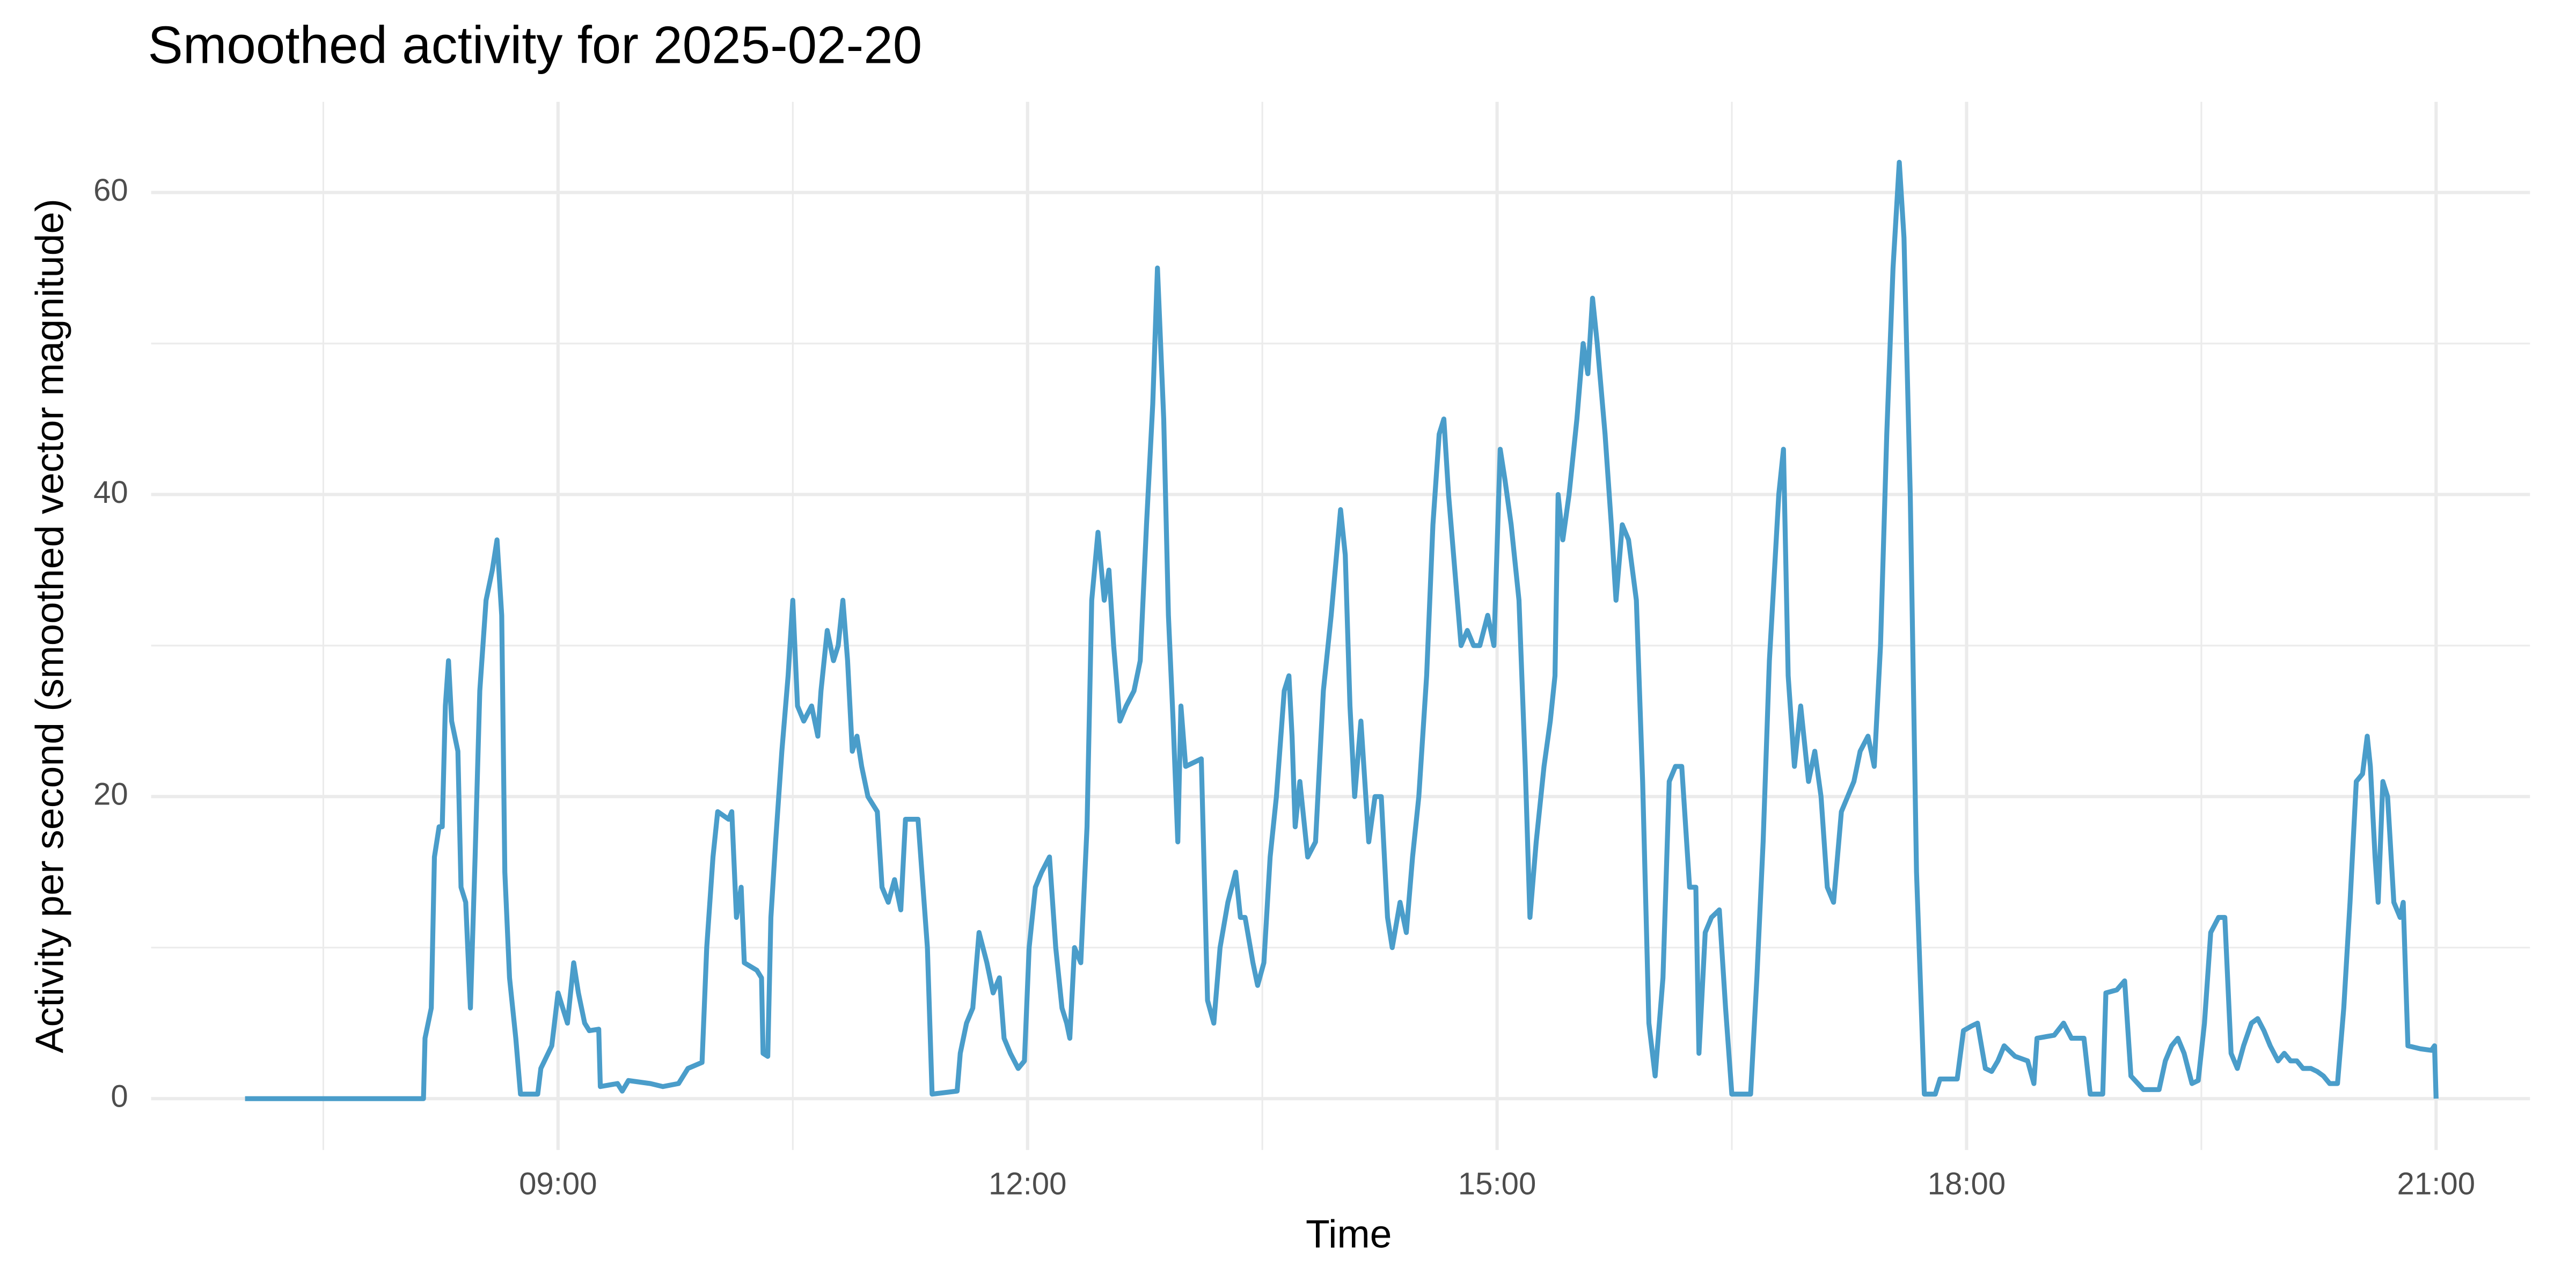 The width and height of the screenshot is (2576, 1288). Describe the element at coordinates (535, 45) in the screenshot. I see `chart-title: Smoothed activity for 2025-02-20` at that location.